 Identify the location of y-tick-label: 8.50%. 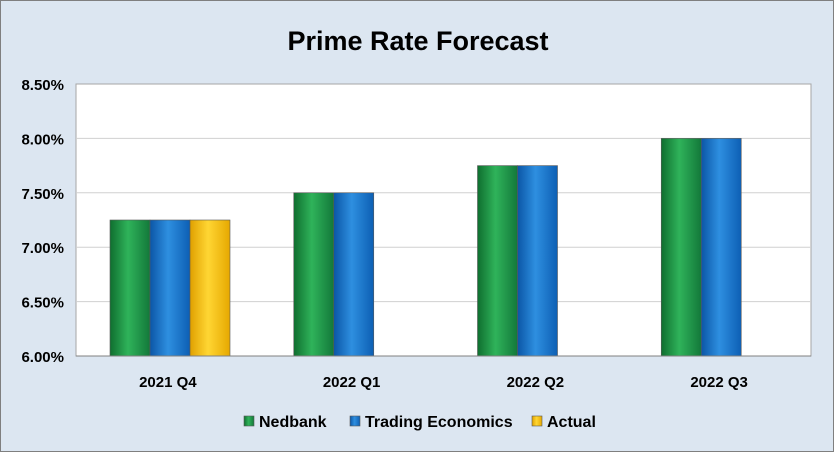
(42, 85).